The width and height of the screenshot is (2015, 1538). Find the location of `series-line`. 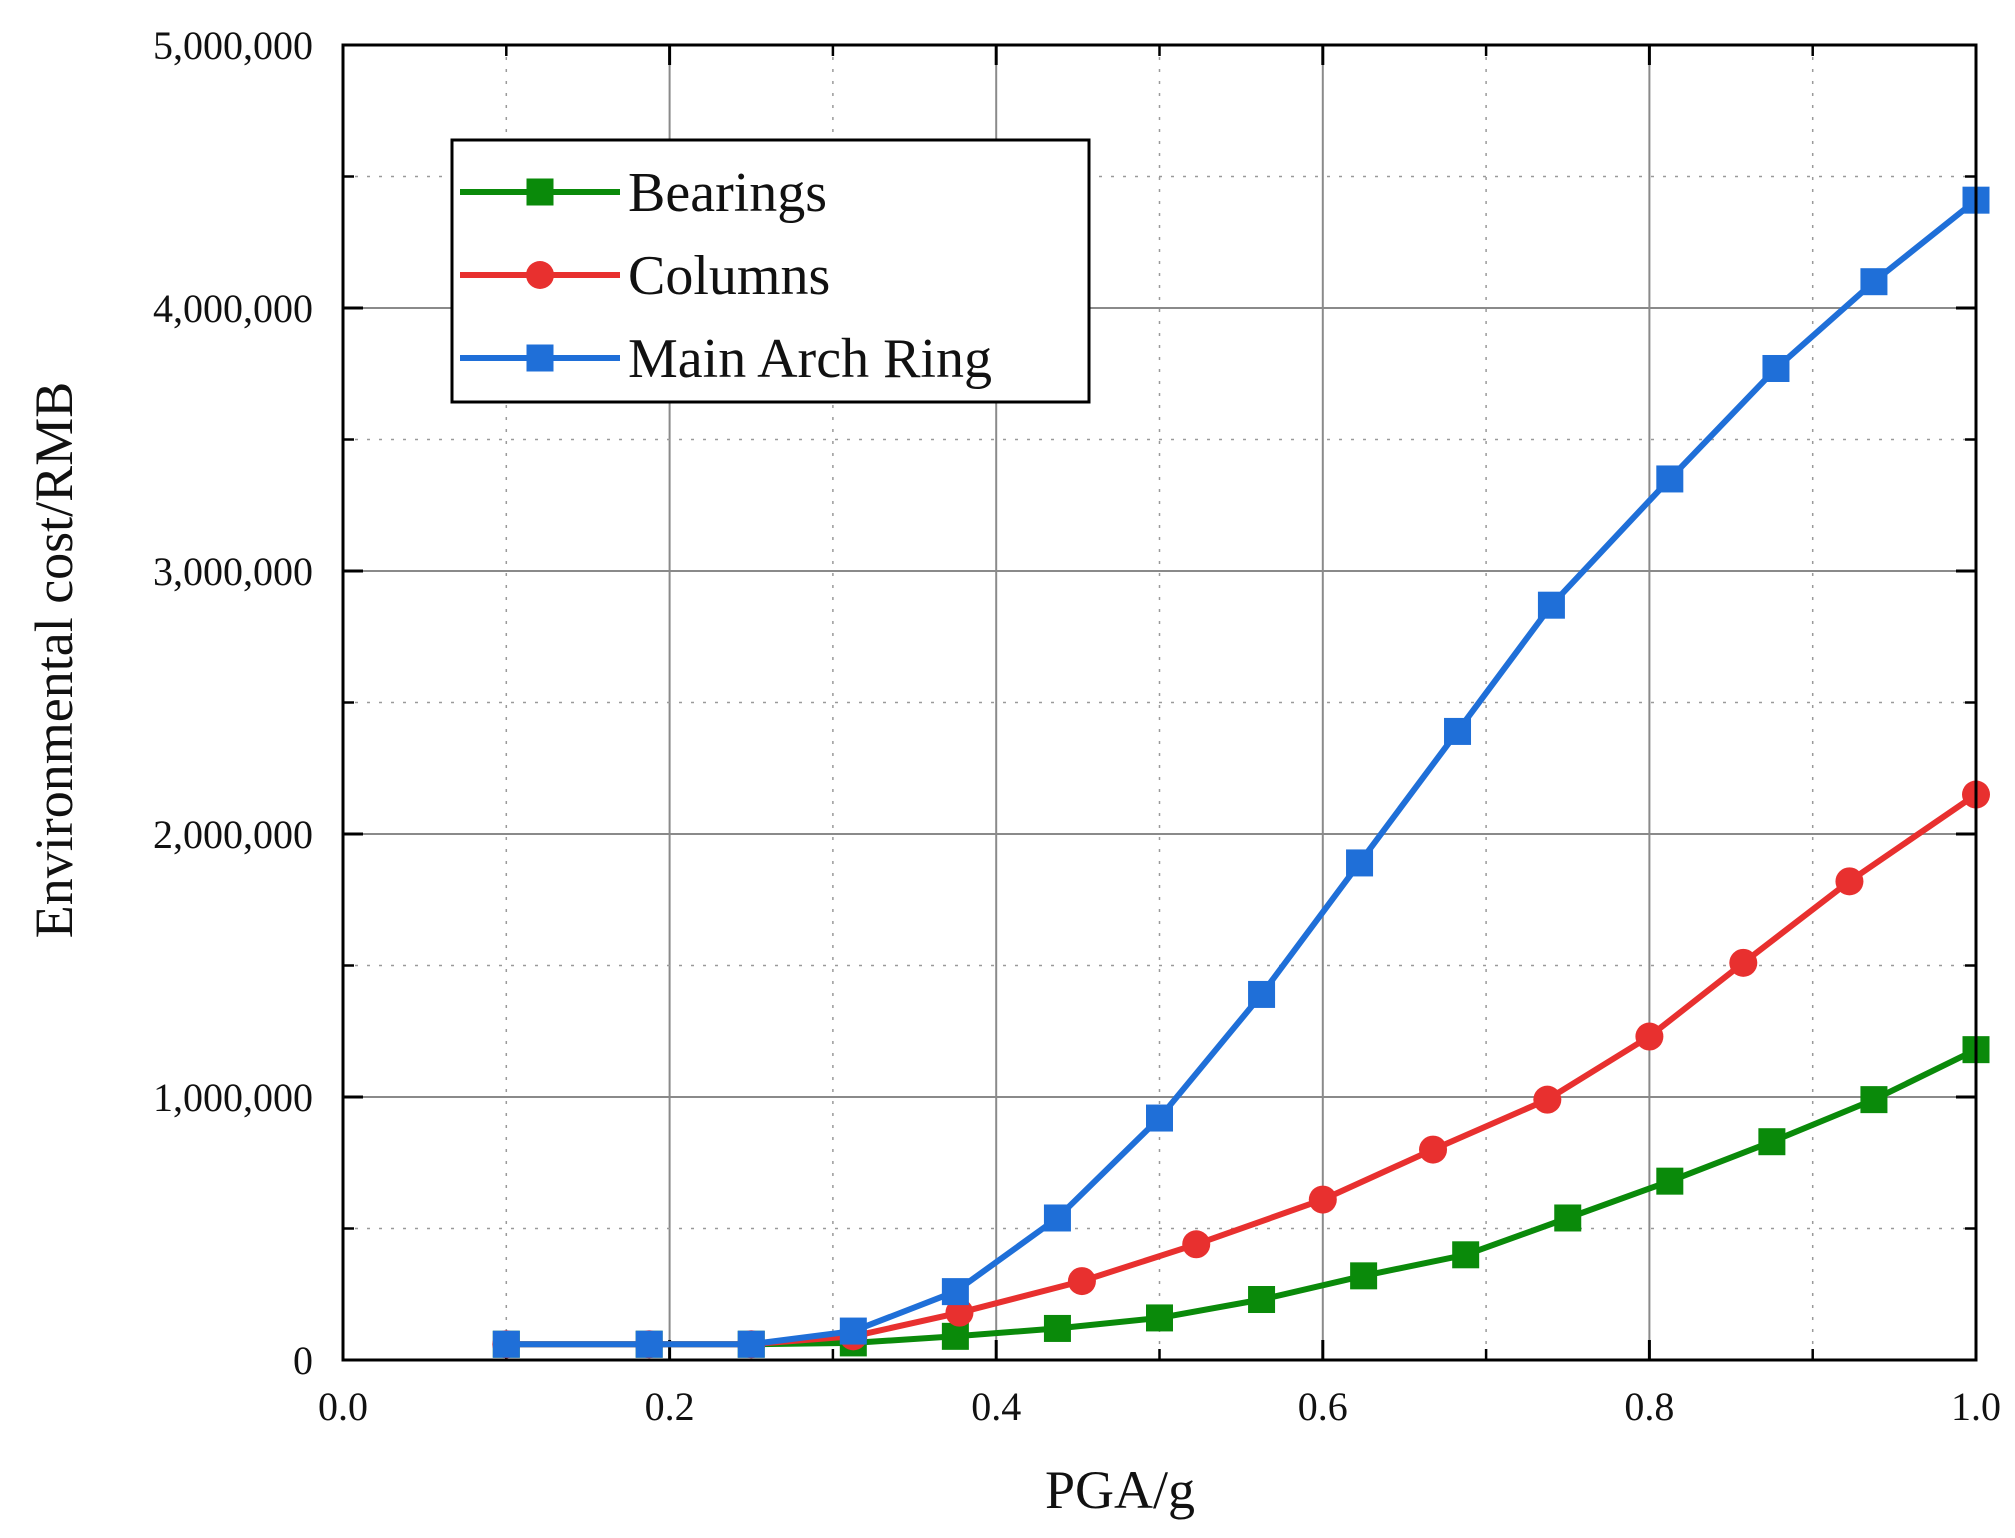

series-line is located at coordinates (1242, 1197).